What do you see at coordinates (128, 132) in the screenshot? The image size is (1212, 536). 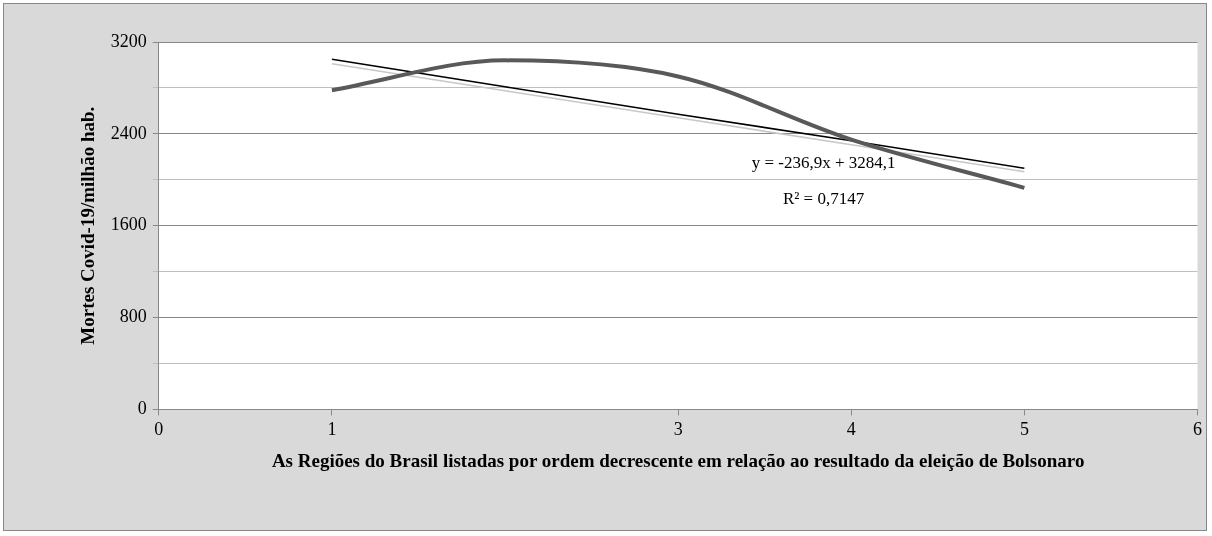 I see `y-tick-label: 2400` at bounding box center [128, 132].